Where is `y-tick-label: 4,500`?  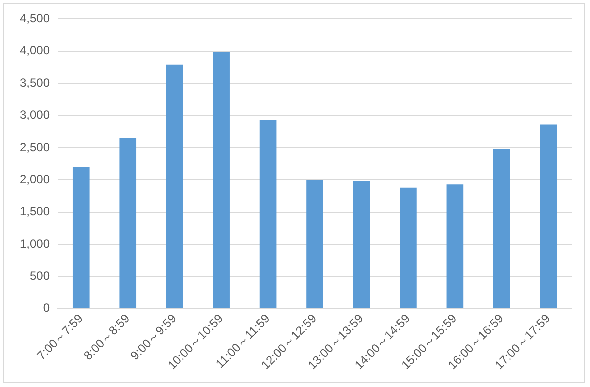 y-tick-label: 4,500 is located at coordinates (35, 19).